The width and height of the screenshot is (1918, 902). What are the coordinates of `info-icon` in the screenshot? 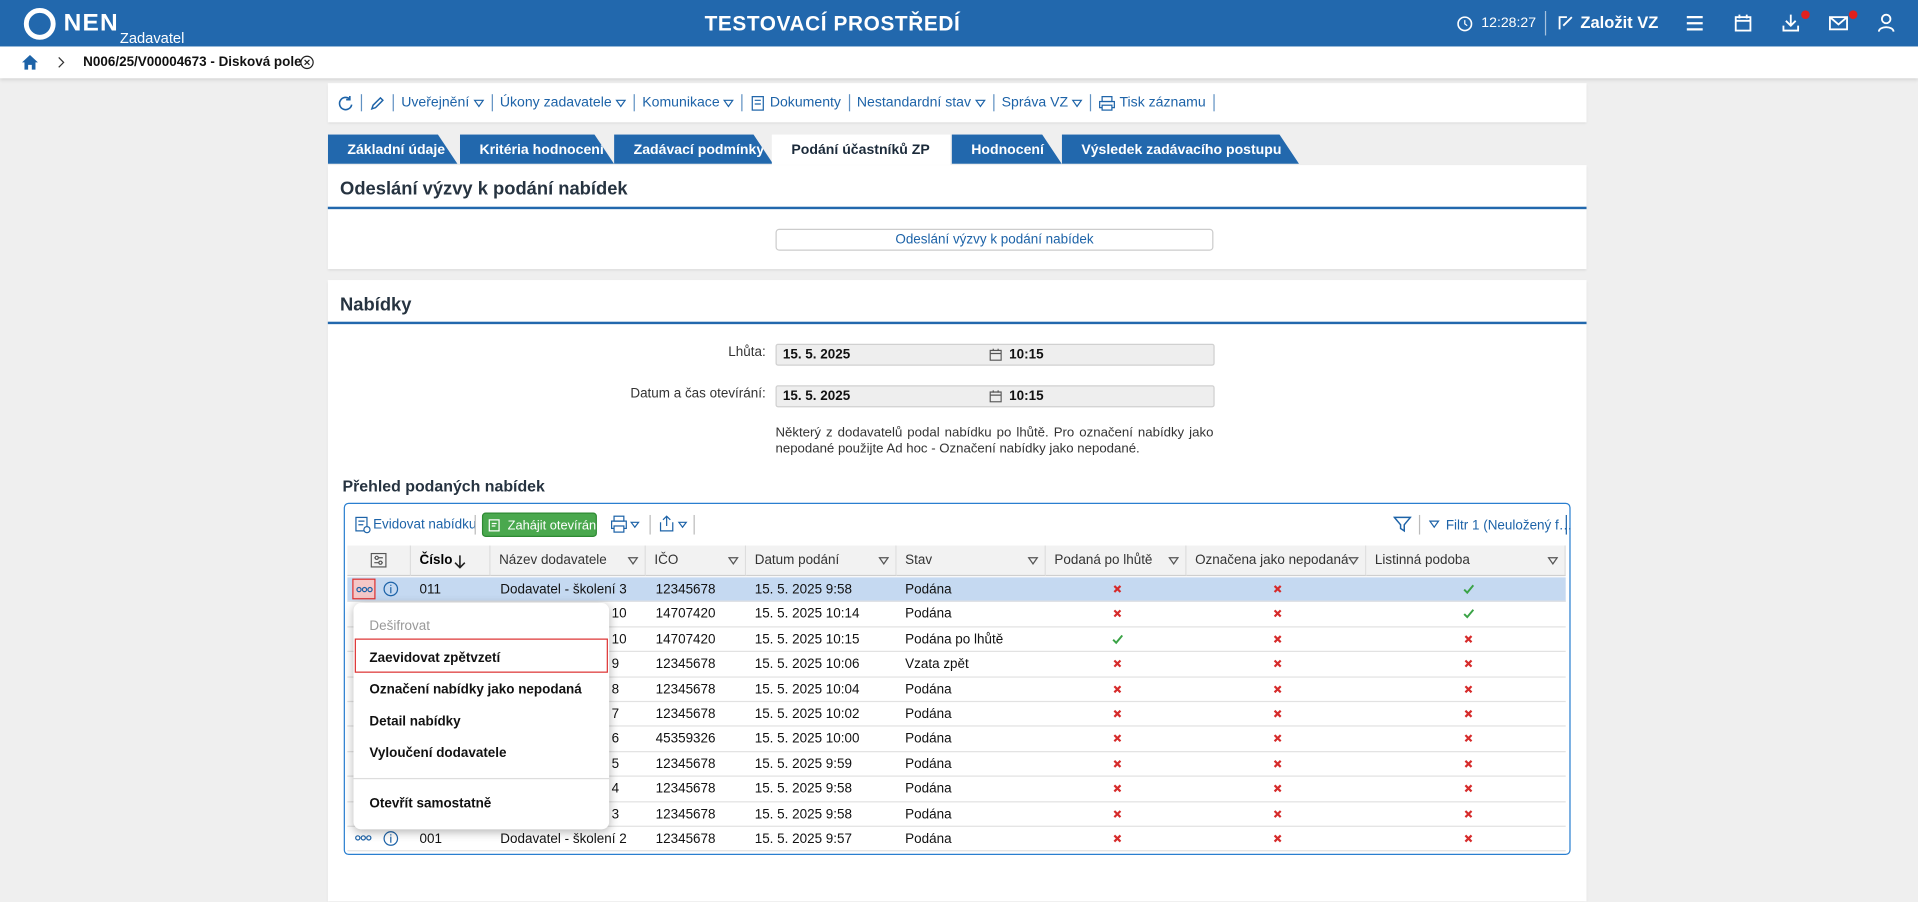 It's located at (391, 838).